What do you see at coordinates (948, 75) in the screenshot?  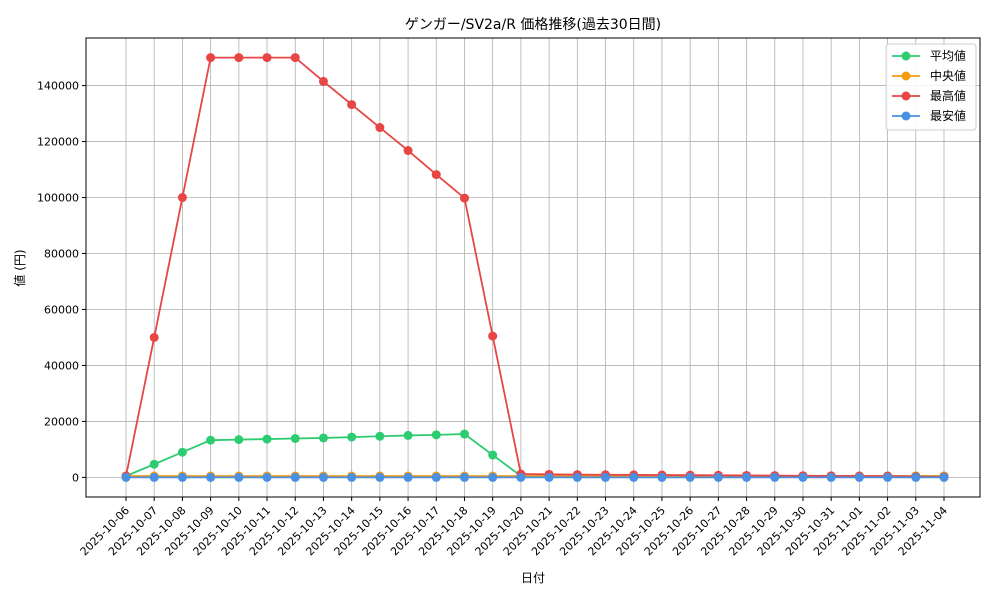 I see `legend-label: 中央値` at bounding box center [948, 75].